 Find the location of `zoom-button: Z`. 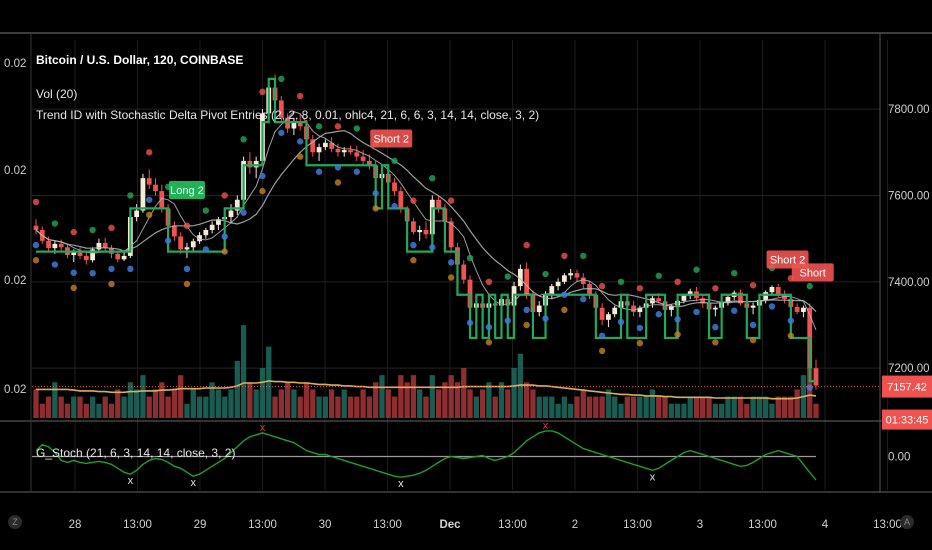

zoom-button: Z is located at coordinates (15, 522).